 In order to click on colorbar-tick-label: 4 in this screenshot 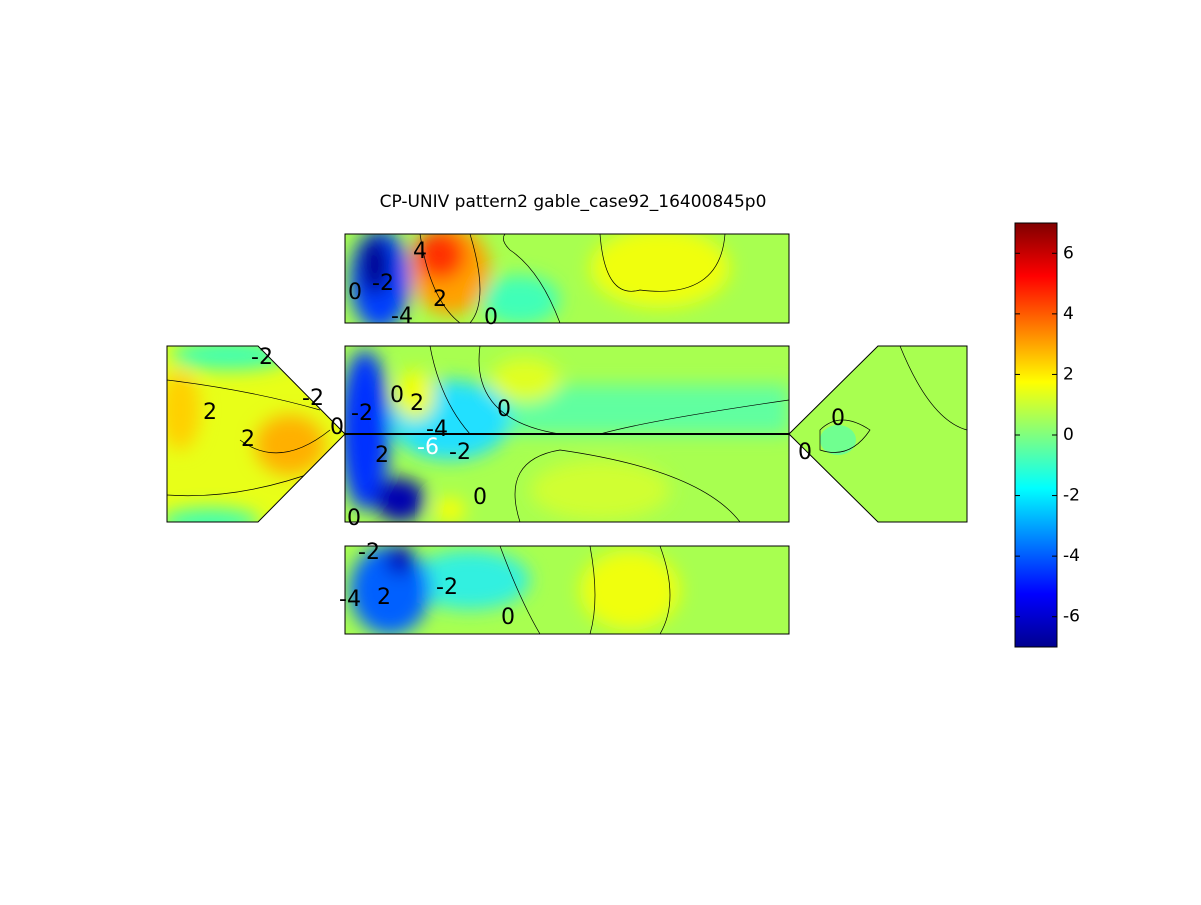, I will do `click(1068, 314)`.